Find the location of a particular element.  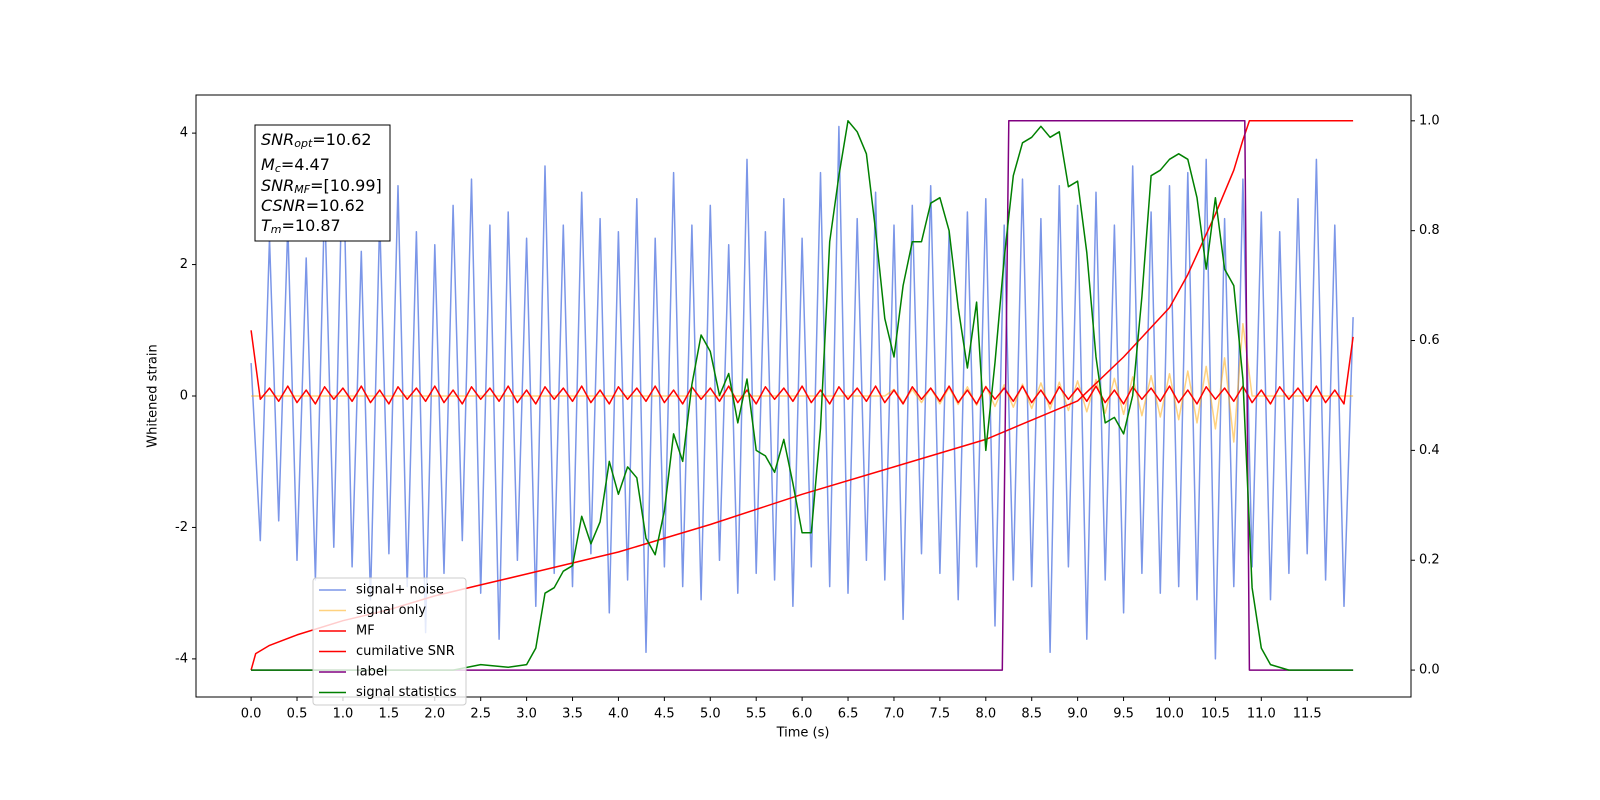

x-tick-label: 1.0 is located at coordinates (343, 714).